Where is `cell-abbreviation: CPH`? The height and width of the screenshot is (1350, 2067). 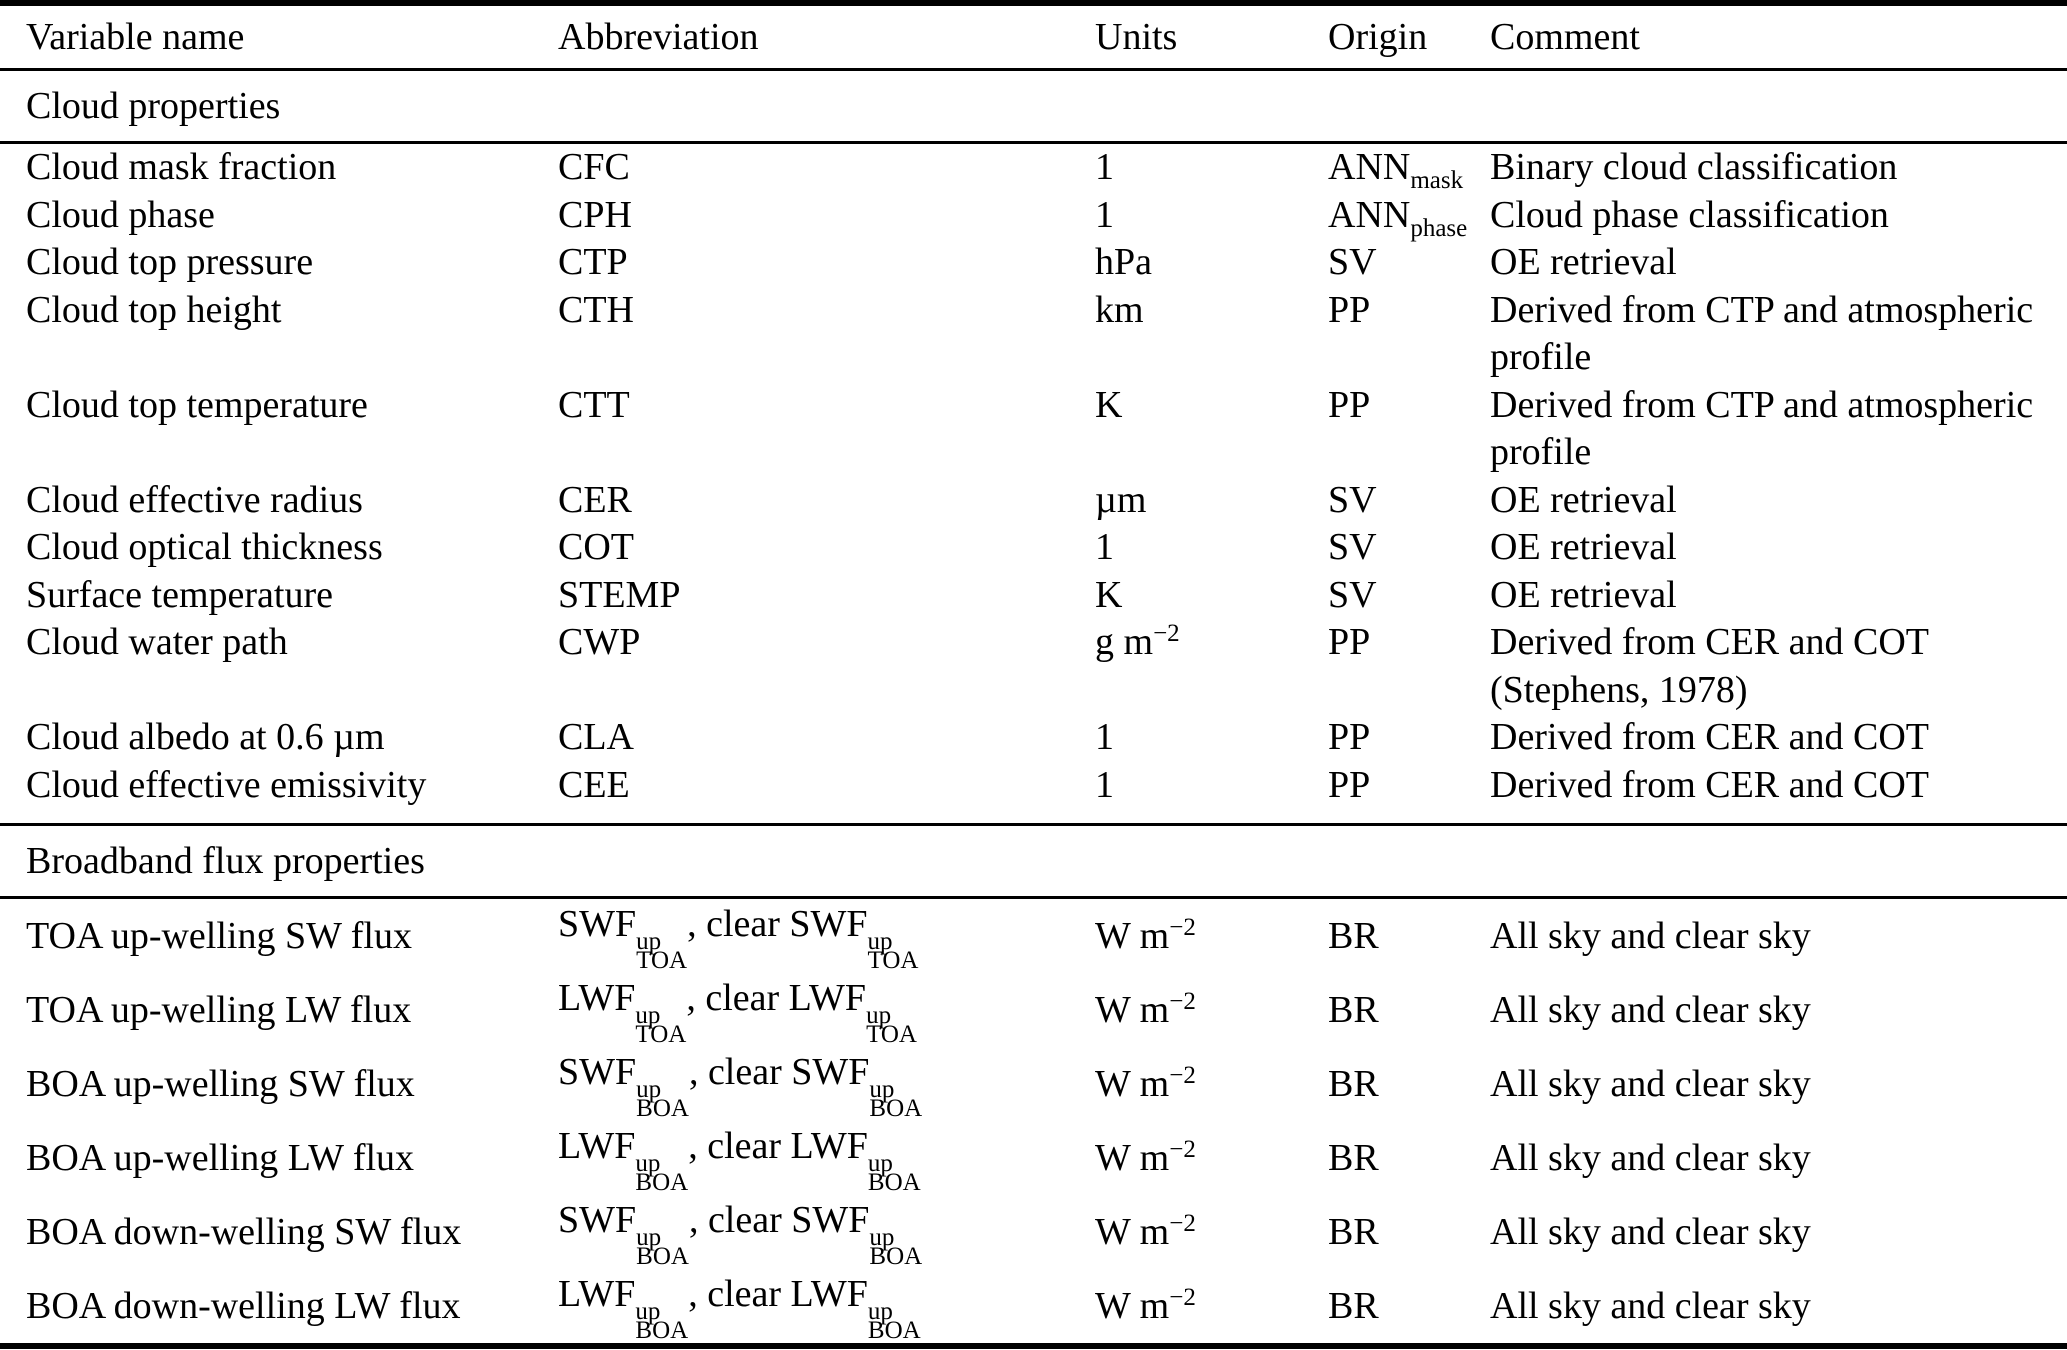
cell-abbreviation: CPH is located at coordinates (826, 216).